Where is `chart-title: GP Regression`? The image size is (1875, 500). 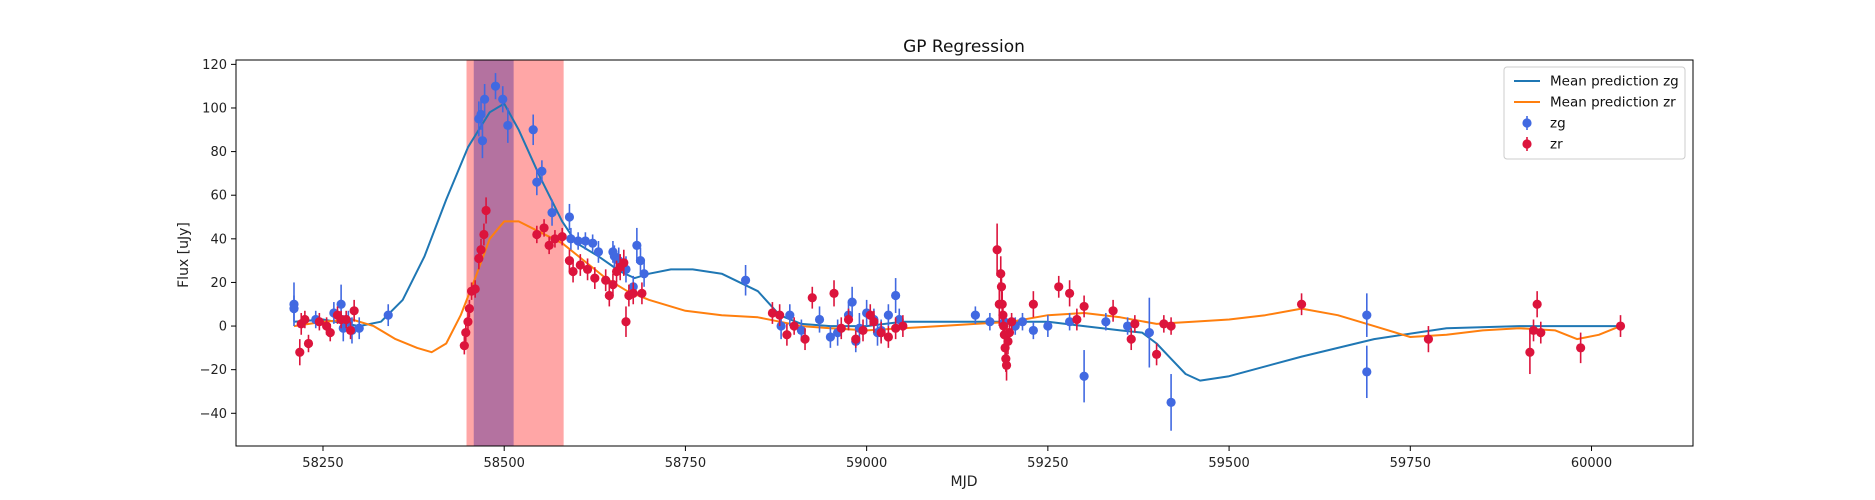
chart-title: GP Regression is located at coordinates (964, 47).